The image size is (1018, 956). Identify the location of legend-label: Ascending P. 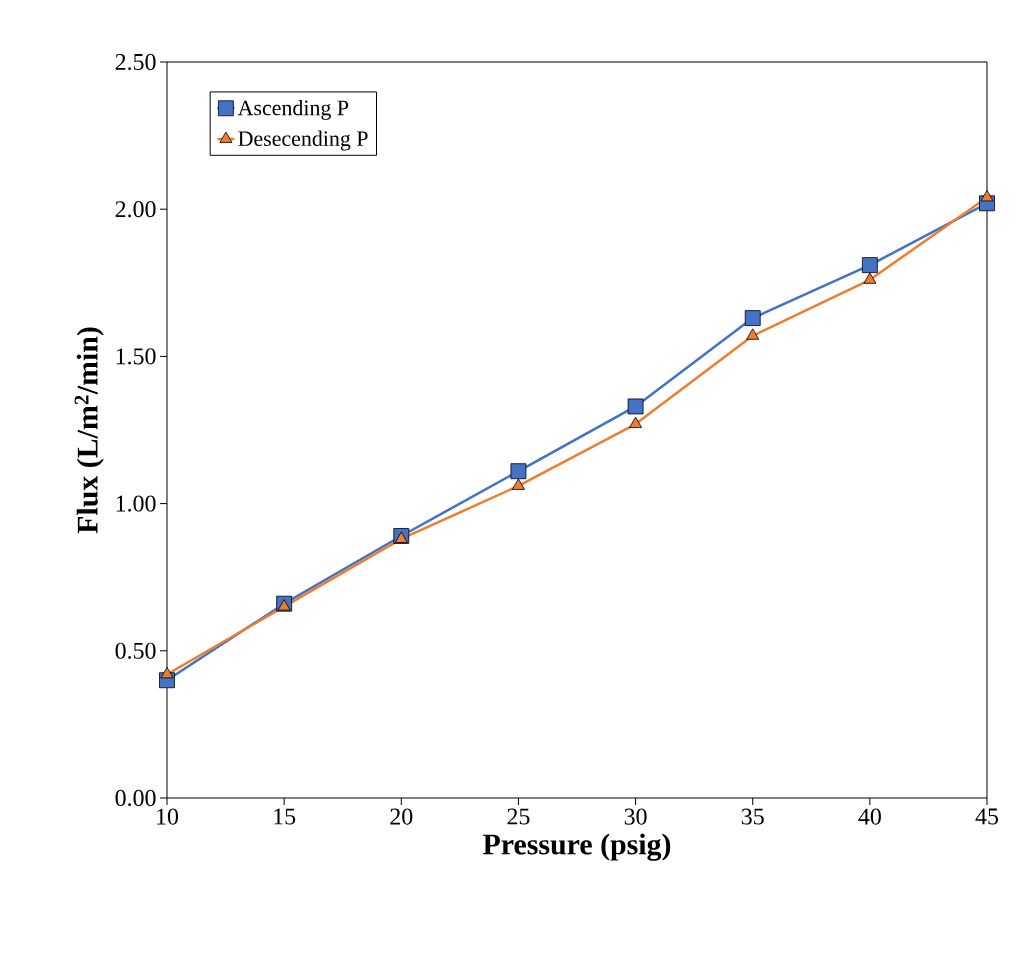
(293, 109).